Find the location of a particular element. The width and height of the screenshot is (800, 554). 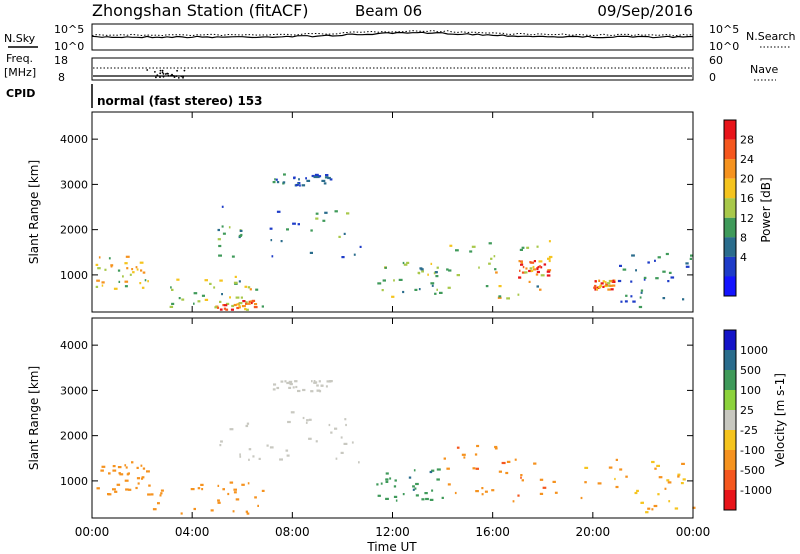

y-tick-label: 3000 is located at coordinates (74, 390).